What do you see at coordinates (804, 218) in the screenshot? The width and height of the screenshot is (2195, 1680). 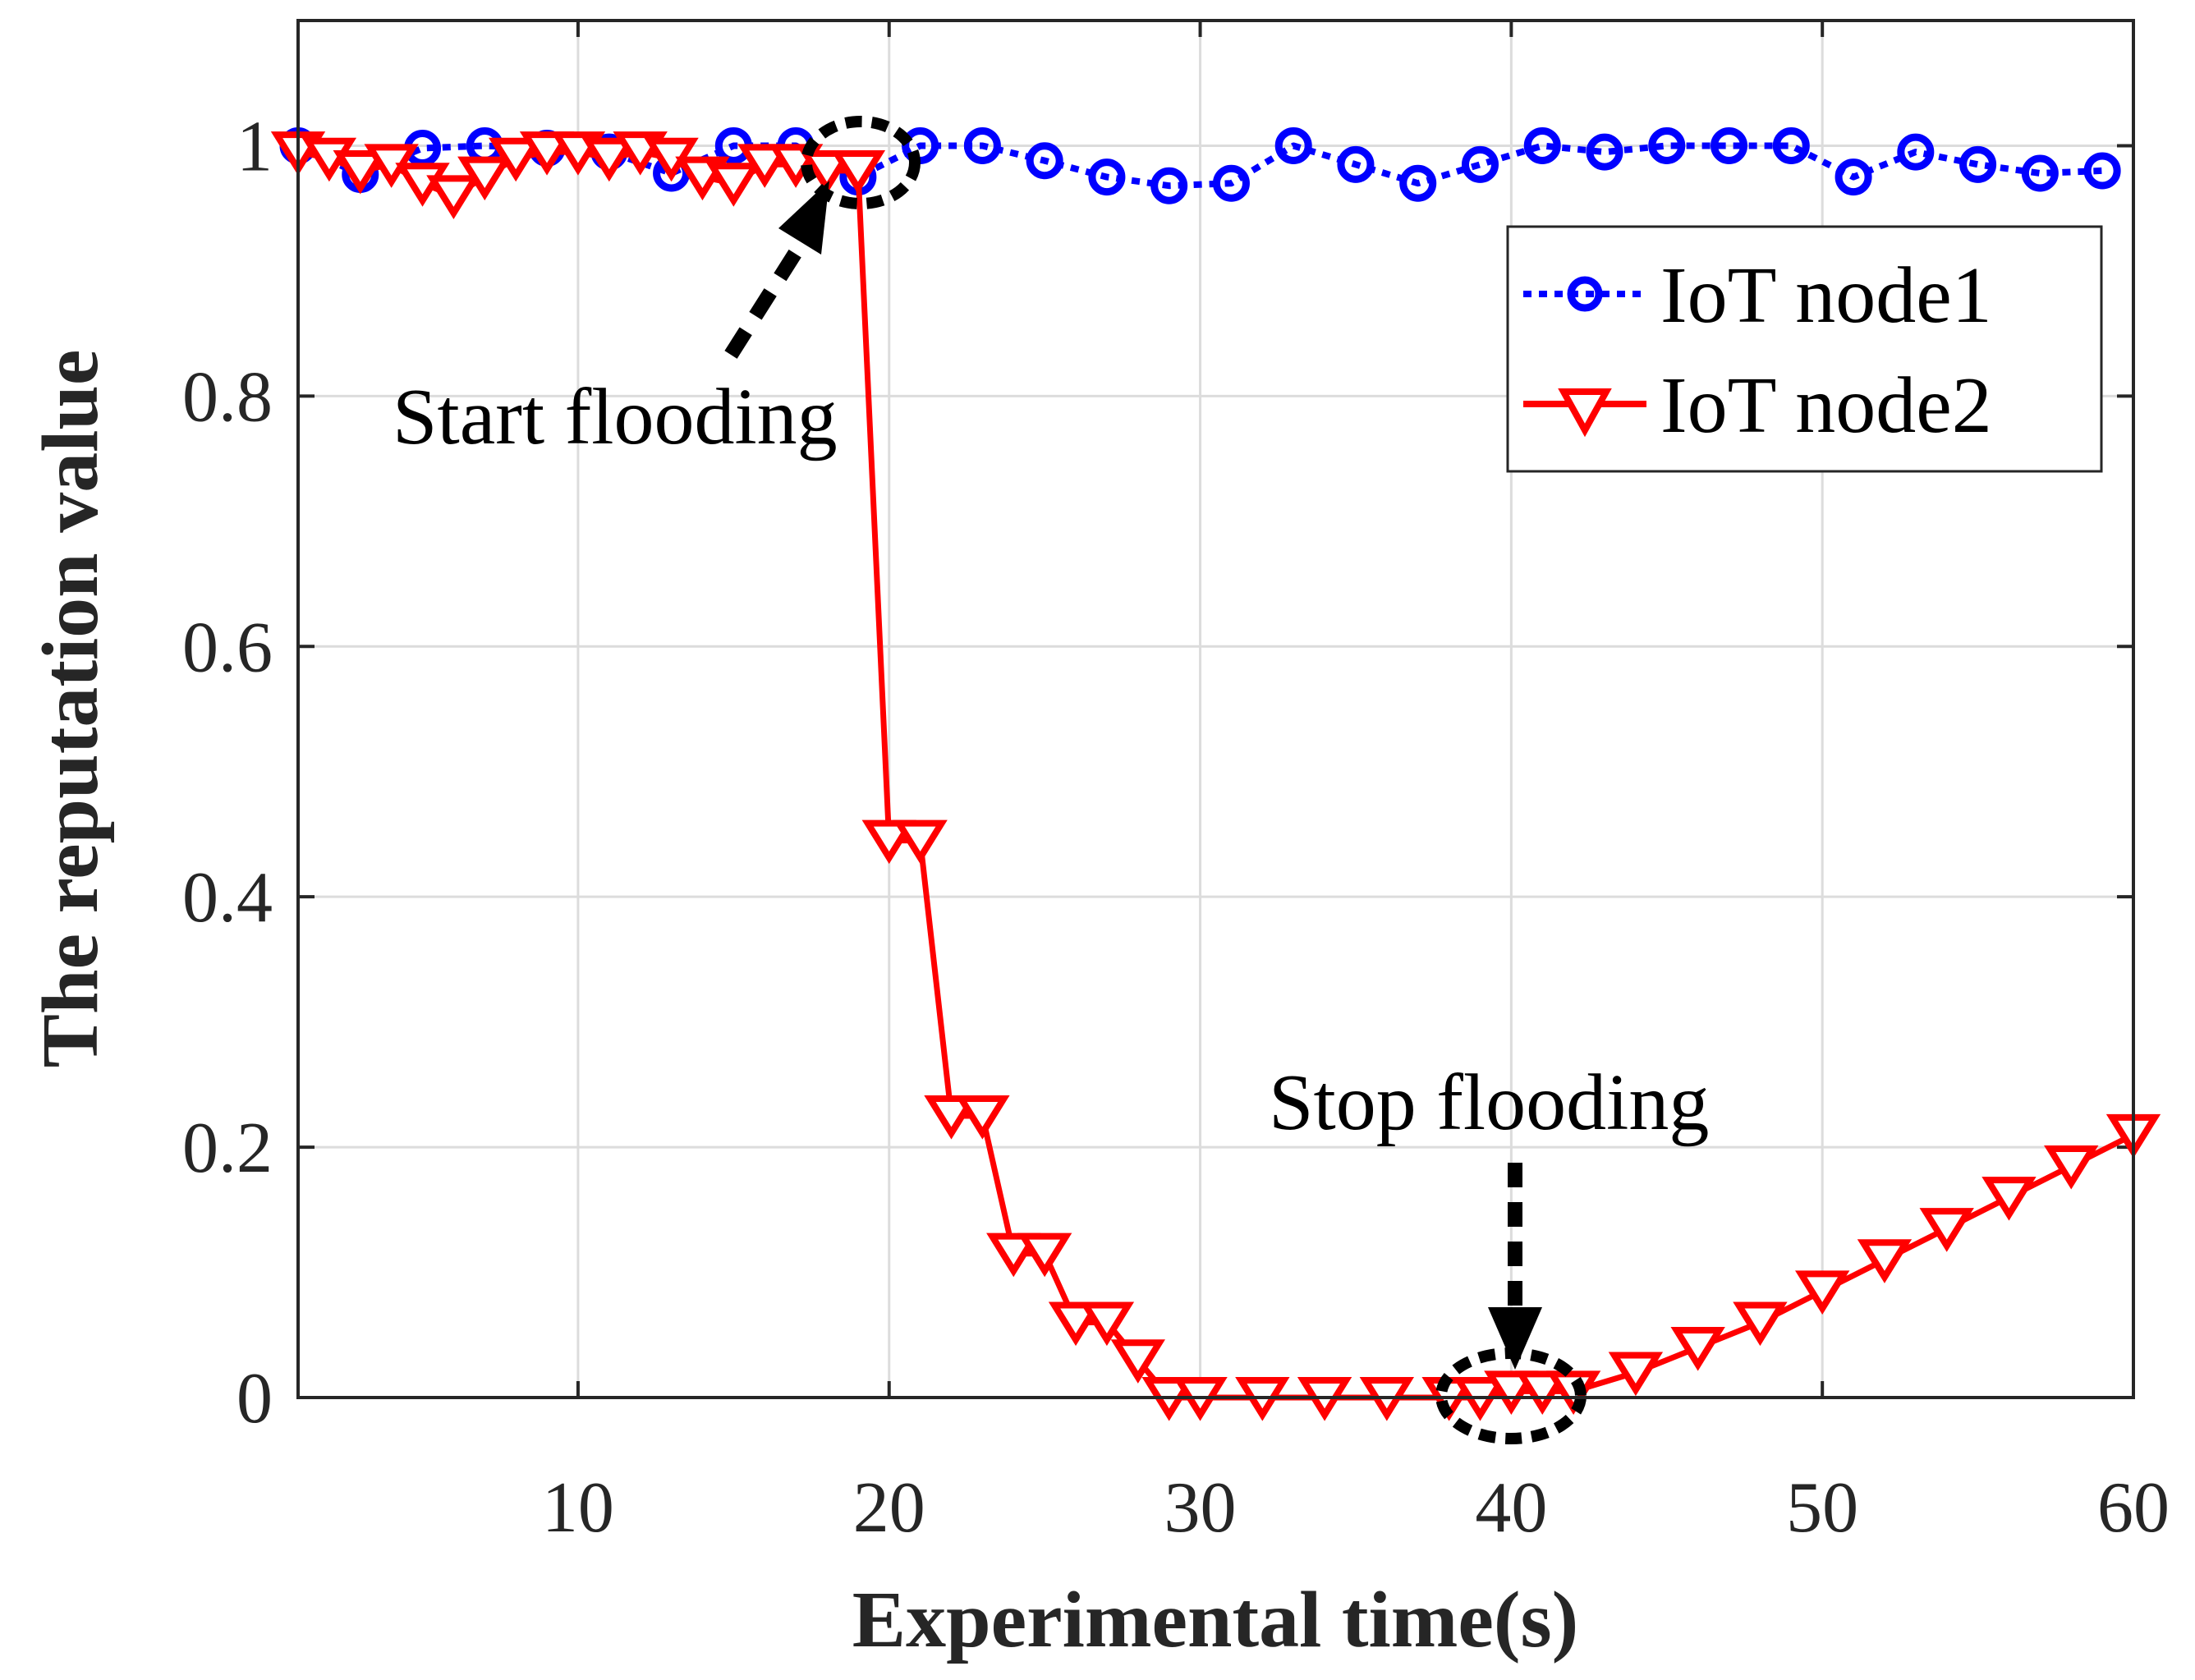 I see `start-flooding-arrowhead` at bounding box center [804, 218].